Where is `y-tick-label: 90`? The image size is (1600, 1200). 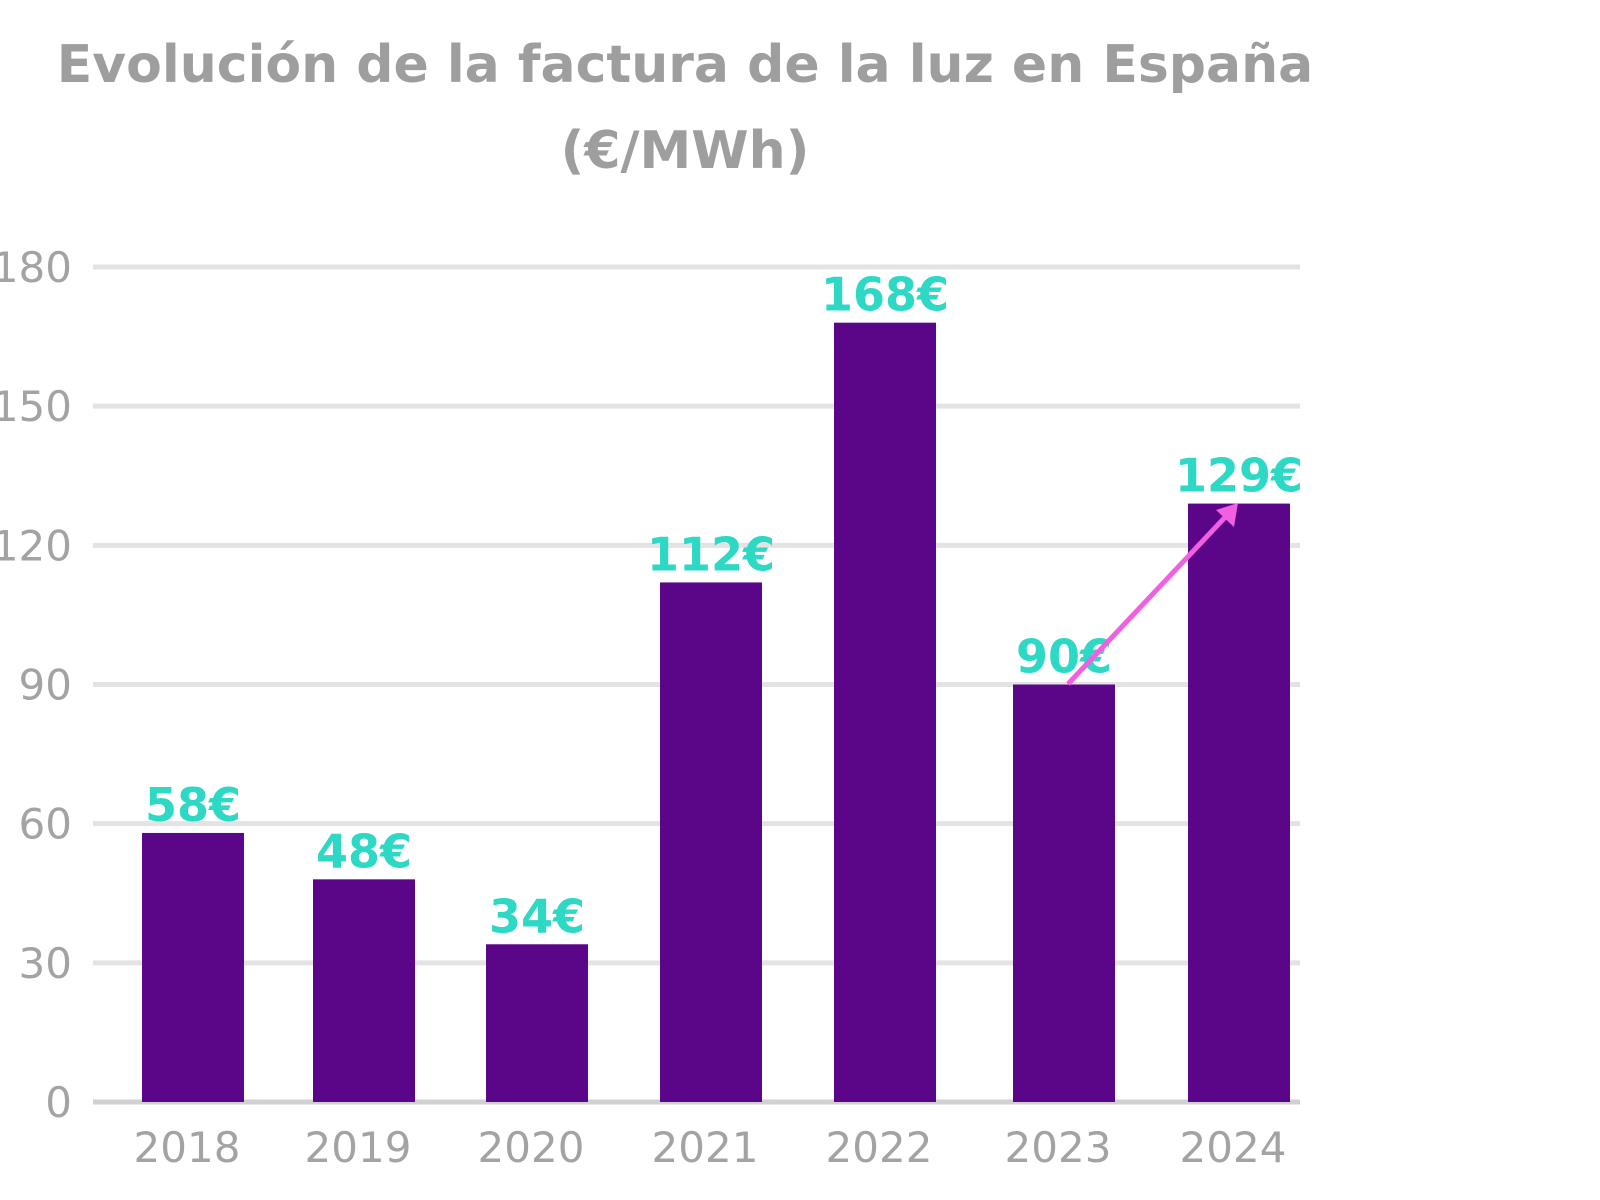 y-tick-label: 90 is located at coordinates (45, 685).